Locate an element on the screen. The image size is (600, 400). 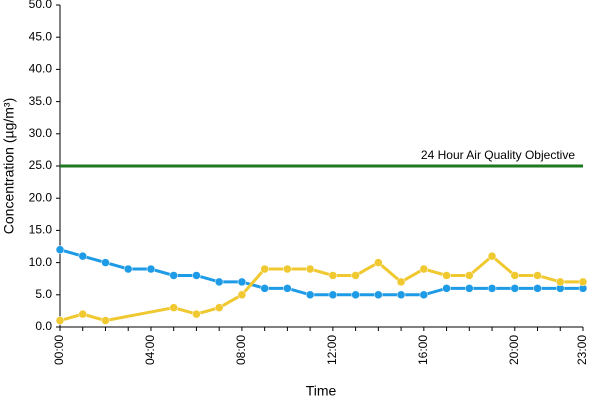
x-tick-label: 16:00 is located at coordinates (423, 350).